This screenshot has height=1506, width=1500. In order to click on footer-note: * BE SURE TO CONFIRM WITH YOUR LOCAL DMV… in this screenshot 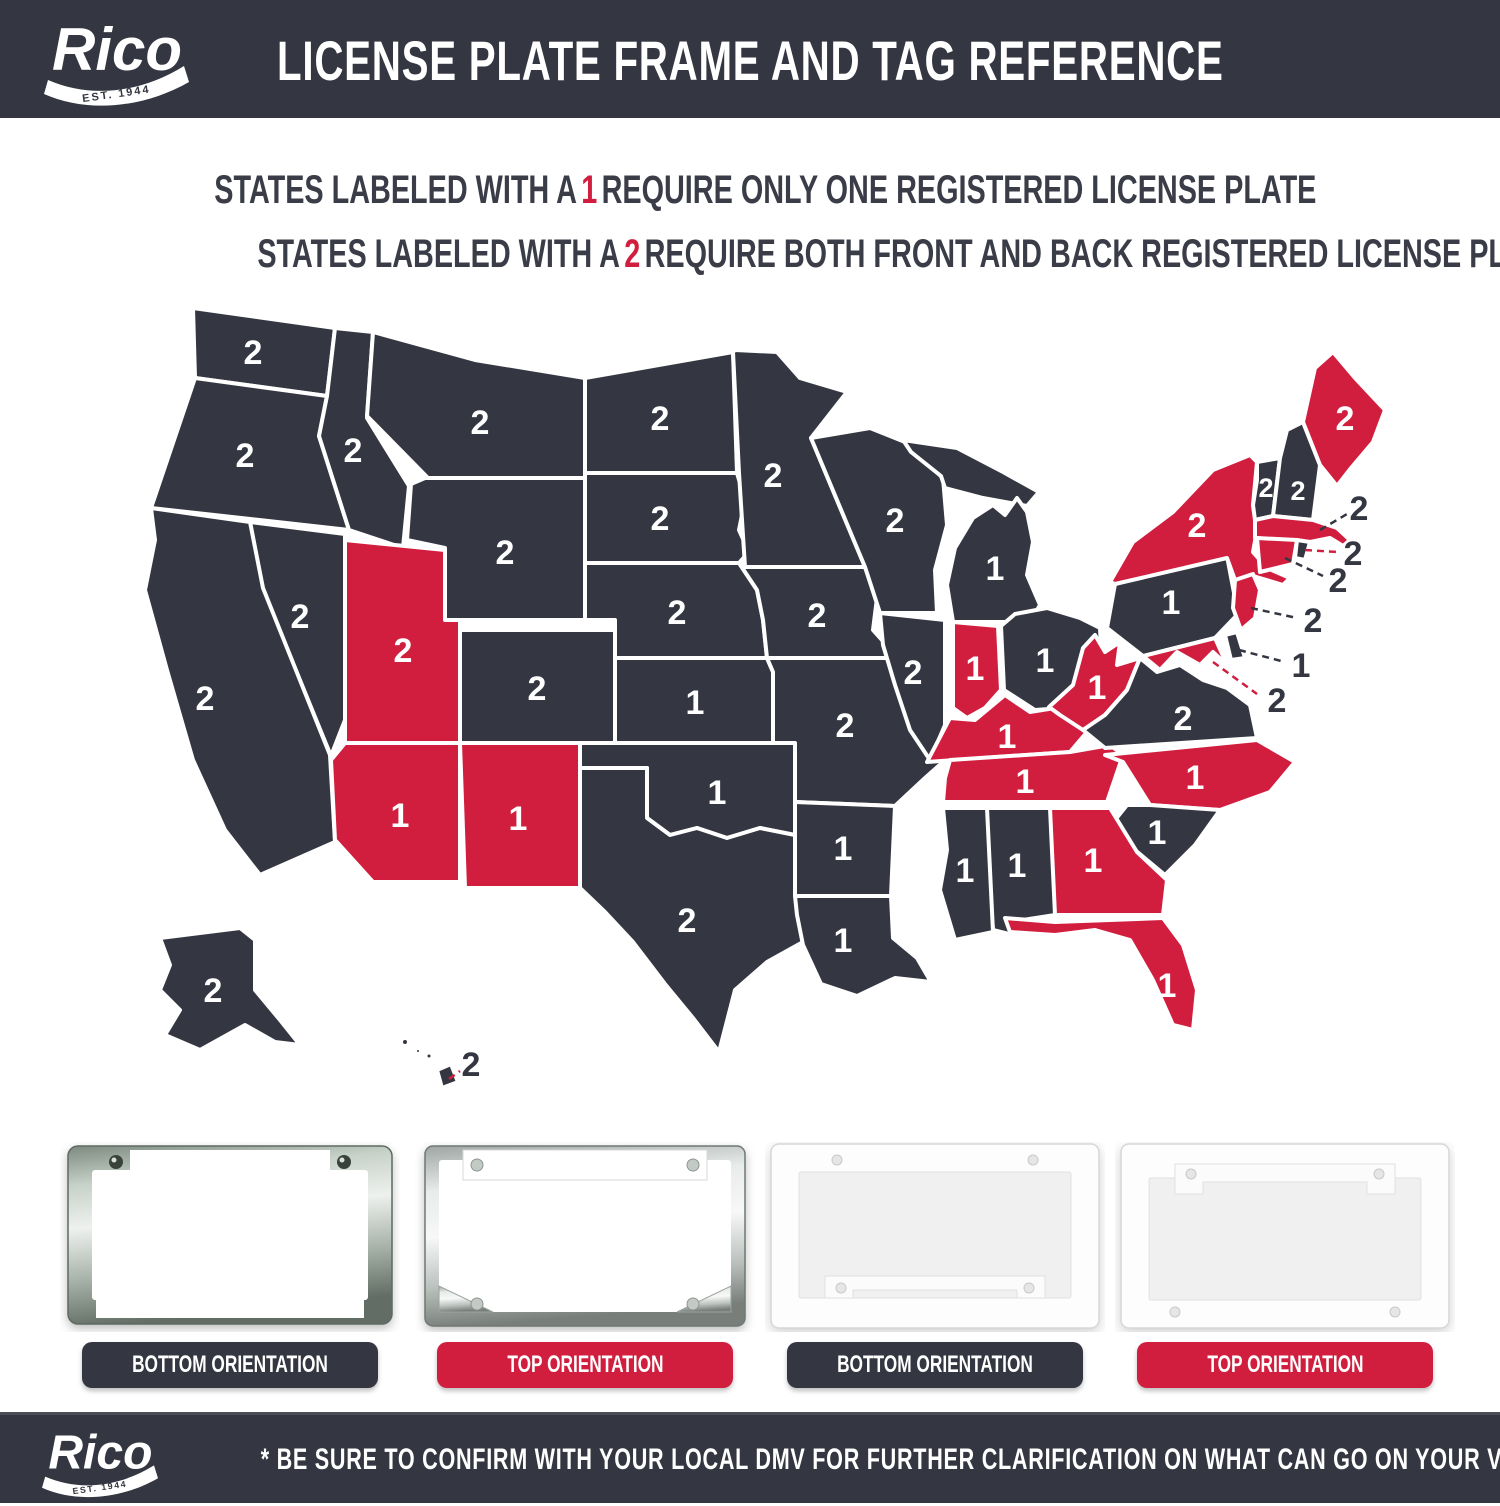, I will do `click(880, 1459)`.